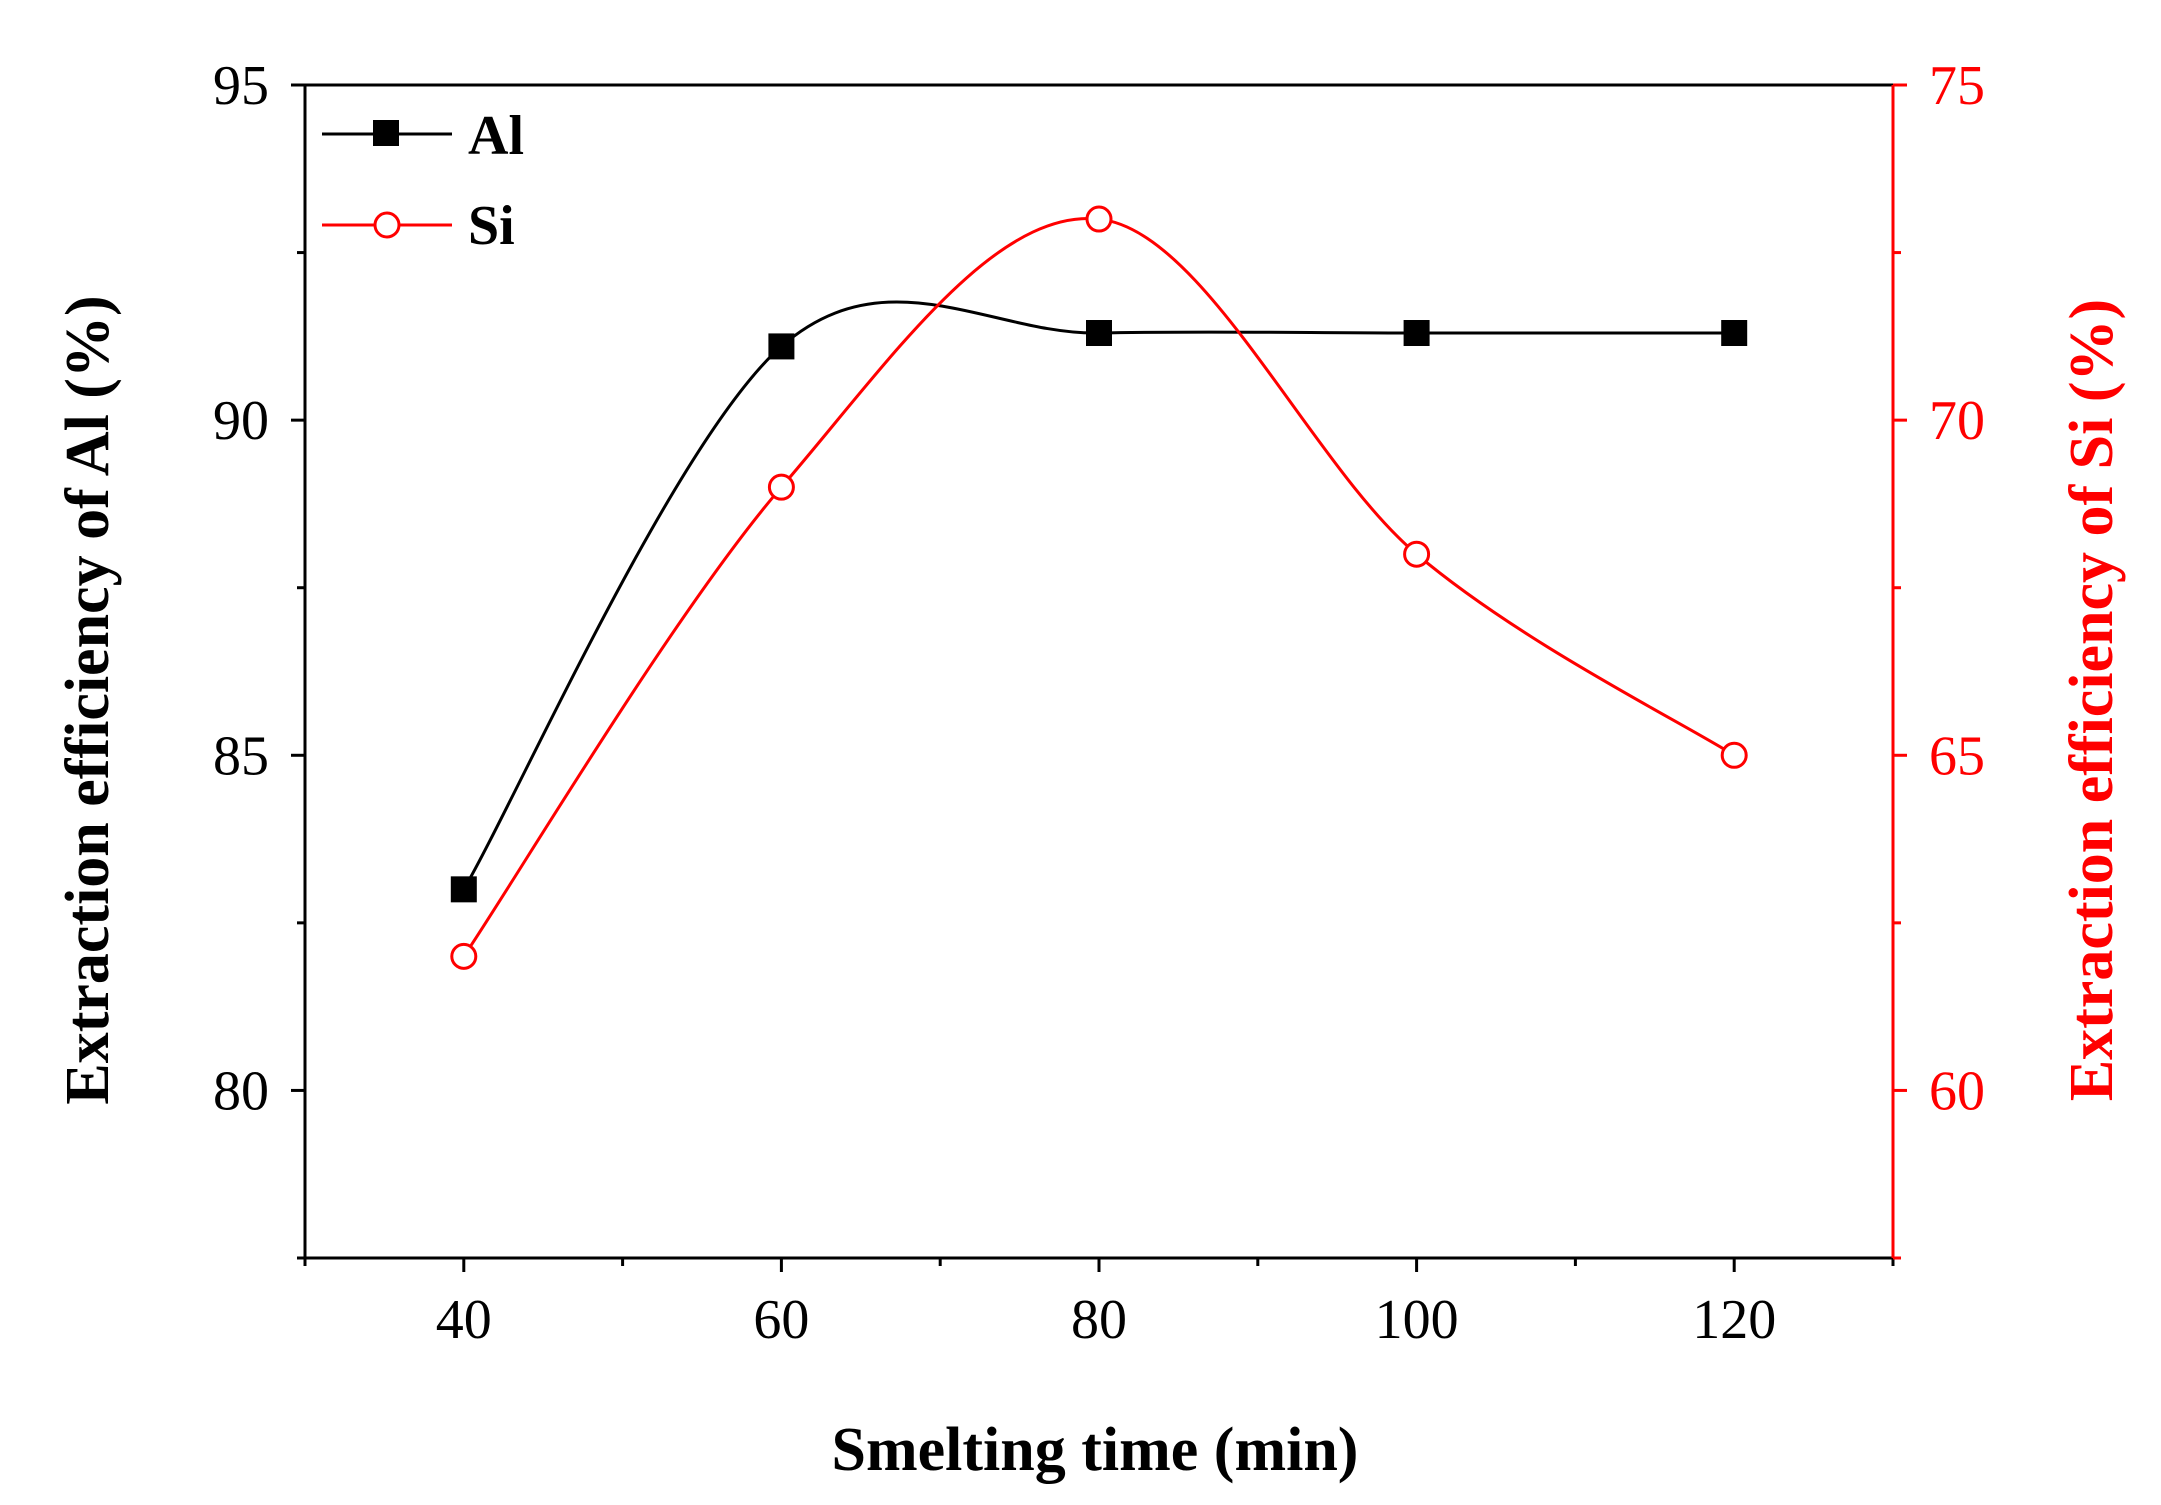 The width and height of the screenshot is (2161, 1505). Describe the element at coordinates (241, 421) in the screenshot. I see `y-left-tick-label: 90` at that location.